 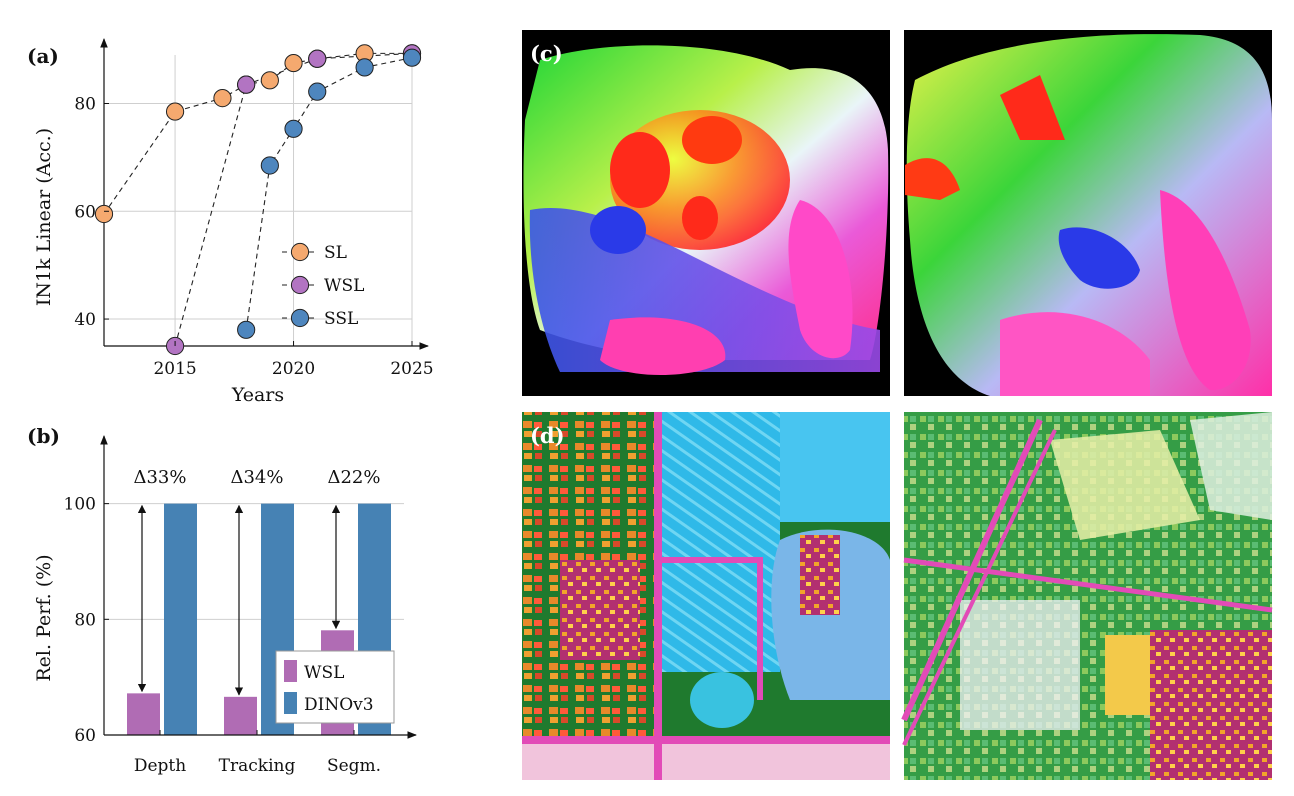 What do you see at coordinates (174, 369) in the screenshot?
I see `x-tick-label: 2015` at bounding box center [174, 369].